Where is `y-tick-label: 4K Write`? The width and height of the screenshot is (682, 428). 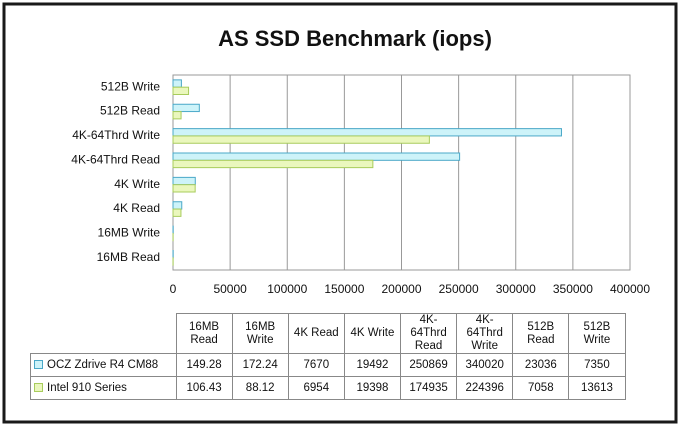 y-tick-label: 4K Write is located at coordinates (137, 184).